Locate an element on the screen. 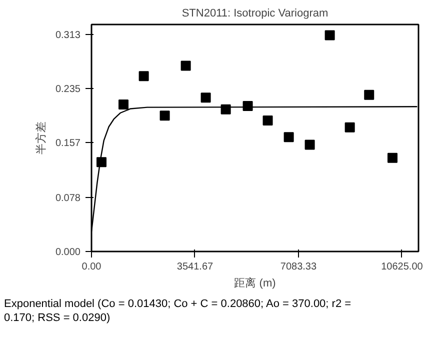 This screenshot has width=437, height=339. x-axis-title: 距离 (m) is located at coordinates (255, 283).